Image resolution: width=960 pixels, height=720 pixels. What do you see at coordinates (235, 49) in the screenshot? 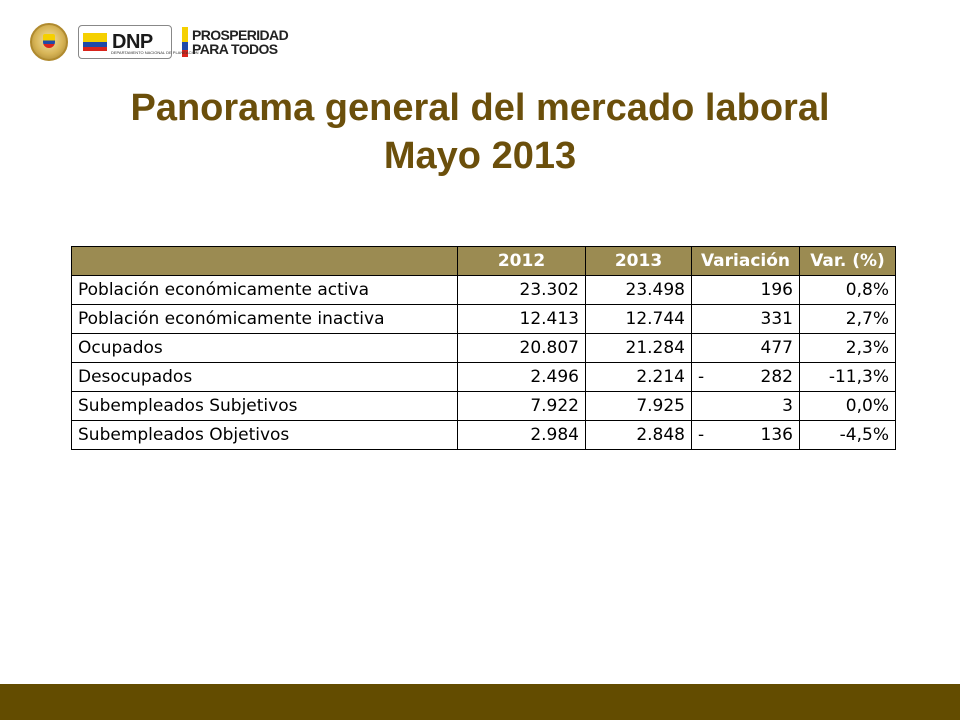
I see `prosperidad-line2: PARA TODOS` at bounding box center [235, 49].